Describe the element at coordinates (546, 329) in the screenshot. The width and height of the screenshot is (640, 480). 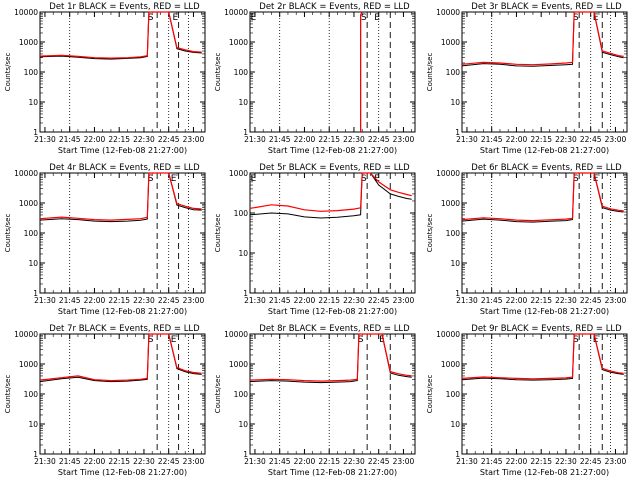
I see `chart-title: Det 9r BLACK = Events, RED = LLD` at that location.